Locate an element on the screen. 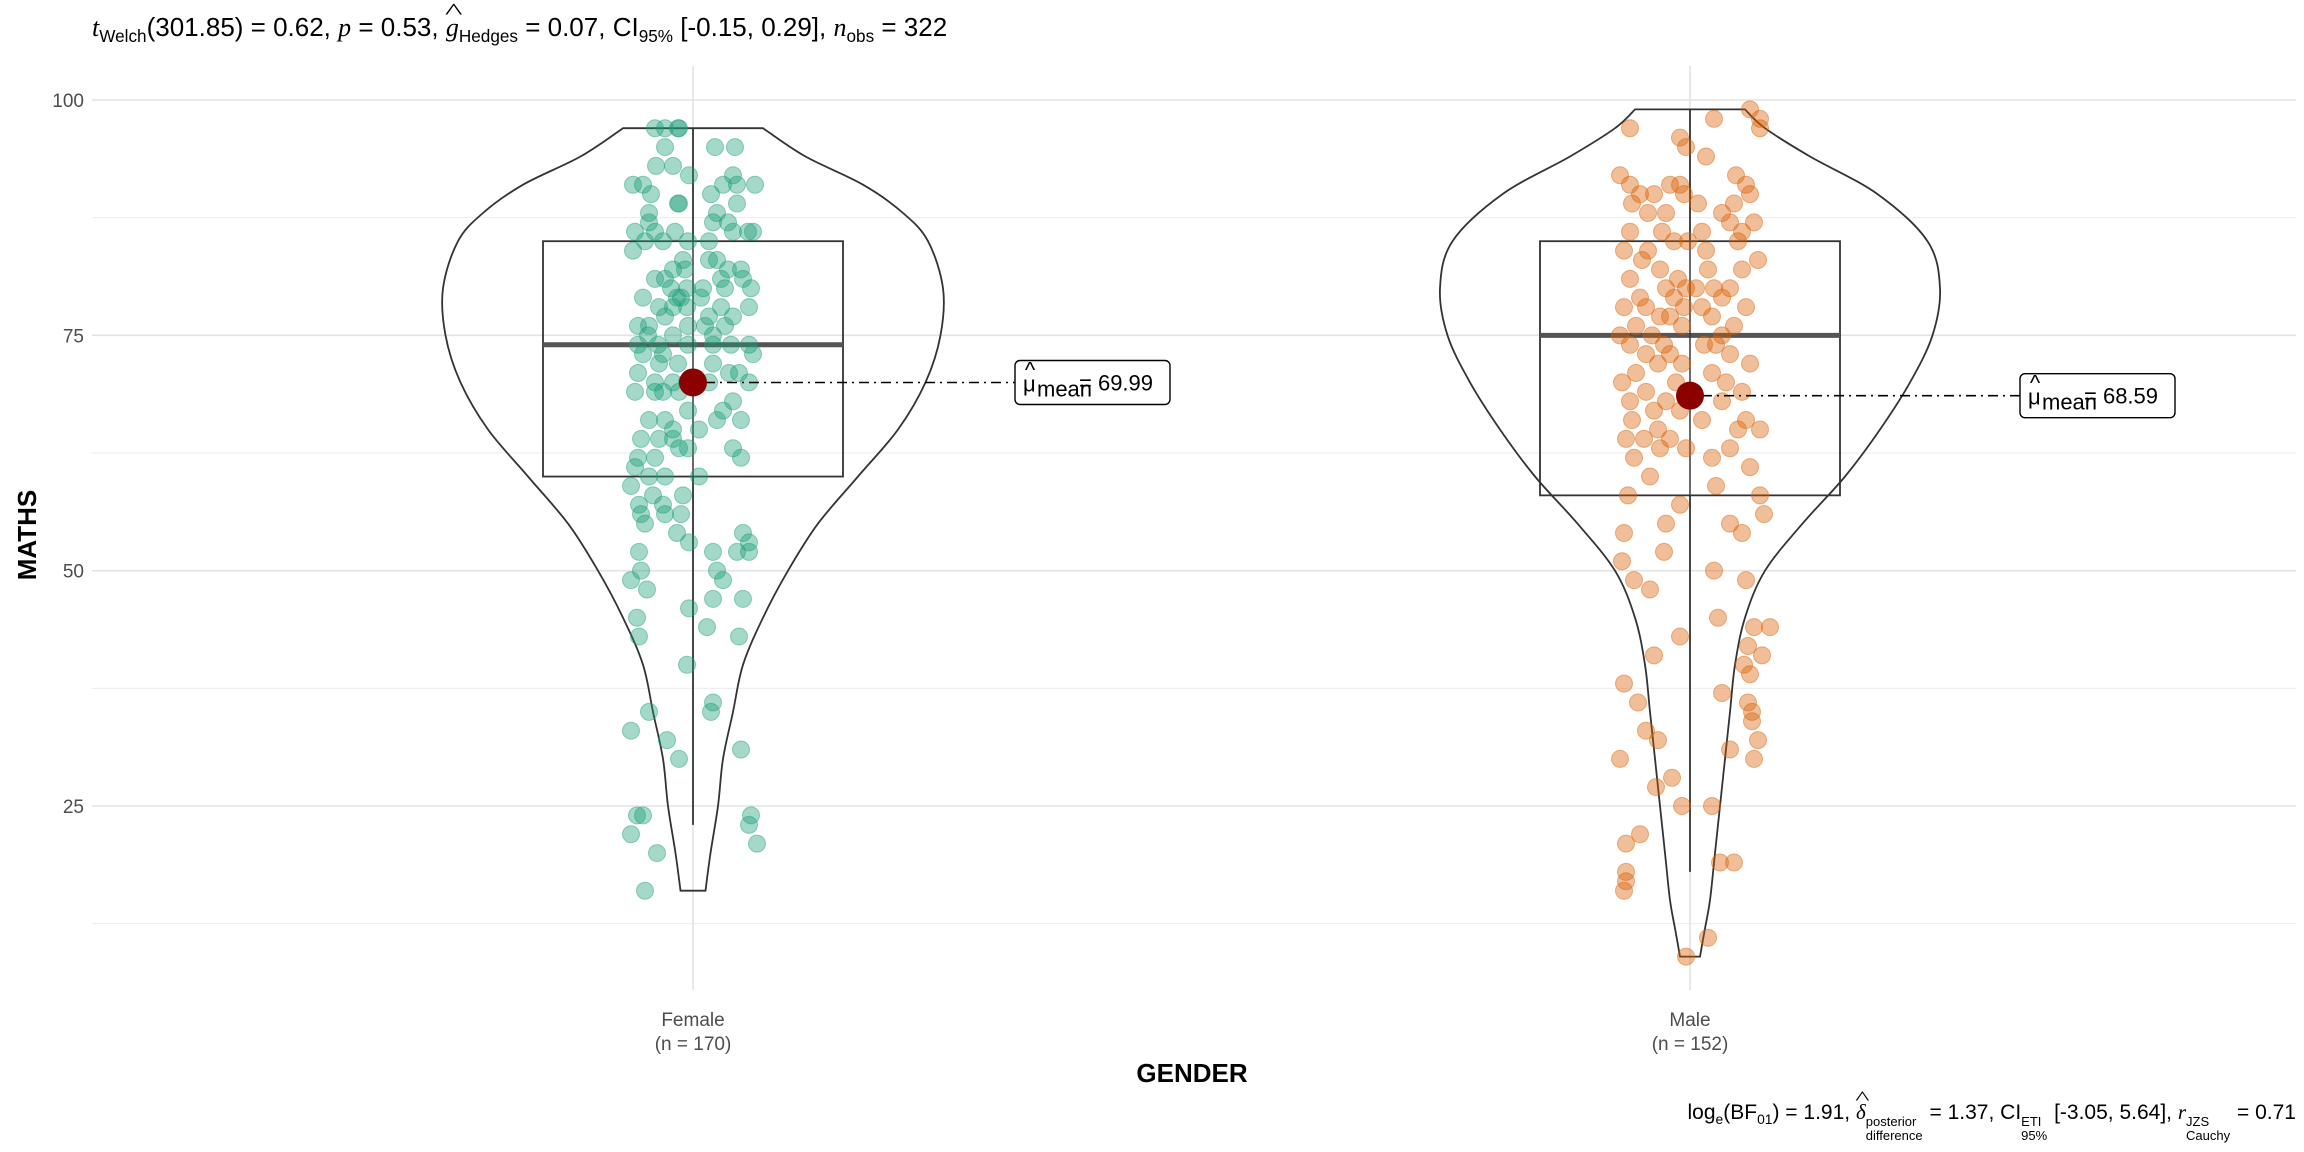  x-tick-label-male: Male is located at coordinates (1689, 1020).